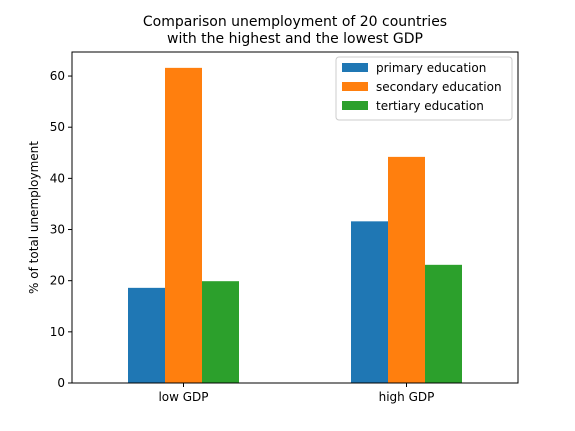  I want to click on legend-frame, so click(424, 88).